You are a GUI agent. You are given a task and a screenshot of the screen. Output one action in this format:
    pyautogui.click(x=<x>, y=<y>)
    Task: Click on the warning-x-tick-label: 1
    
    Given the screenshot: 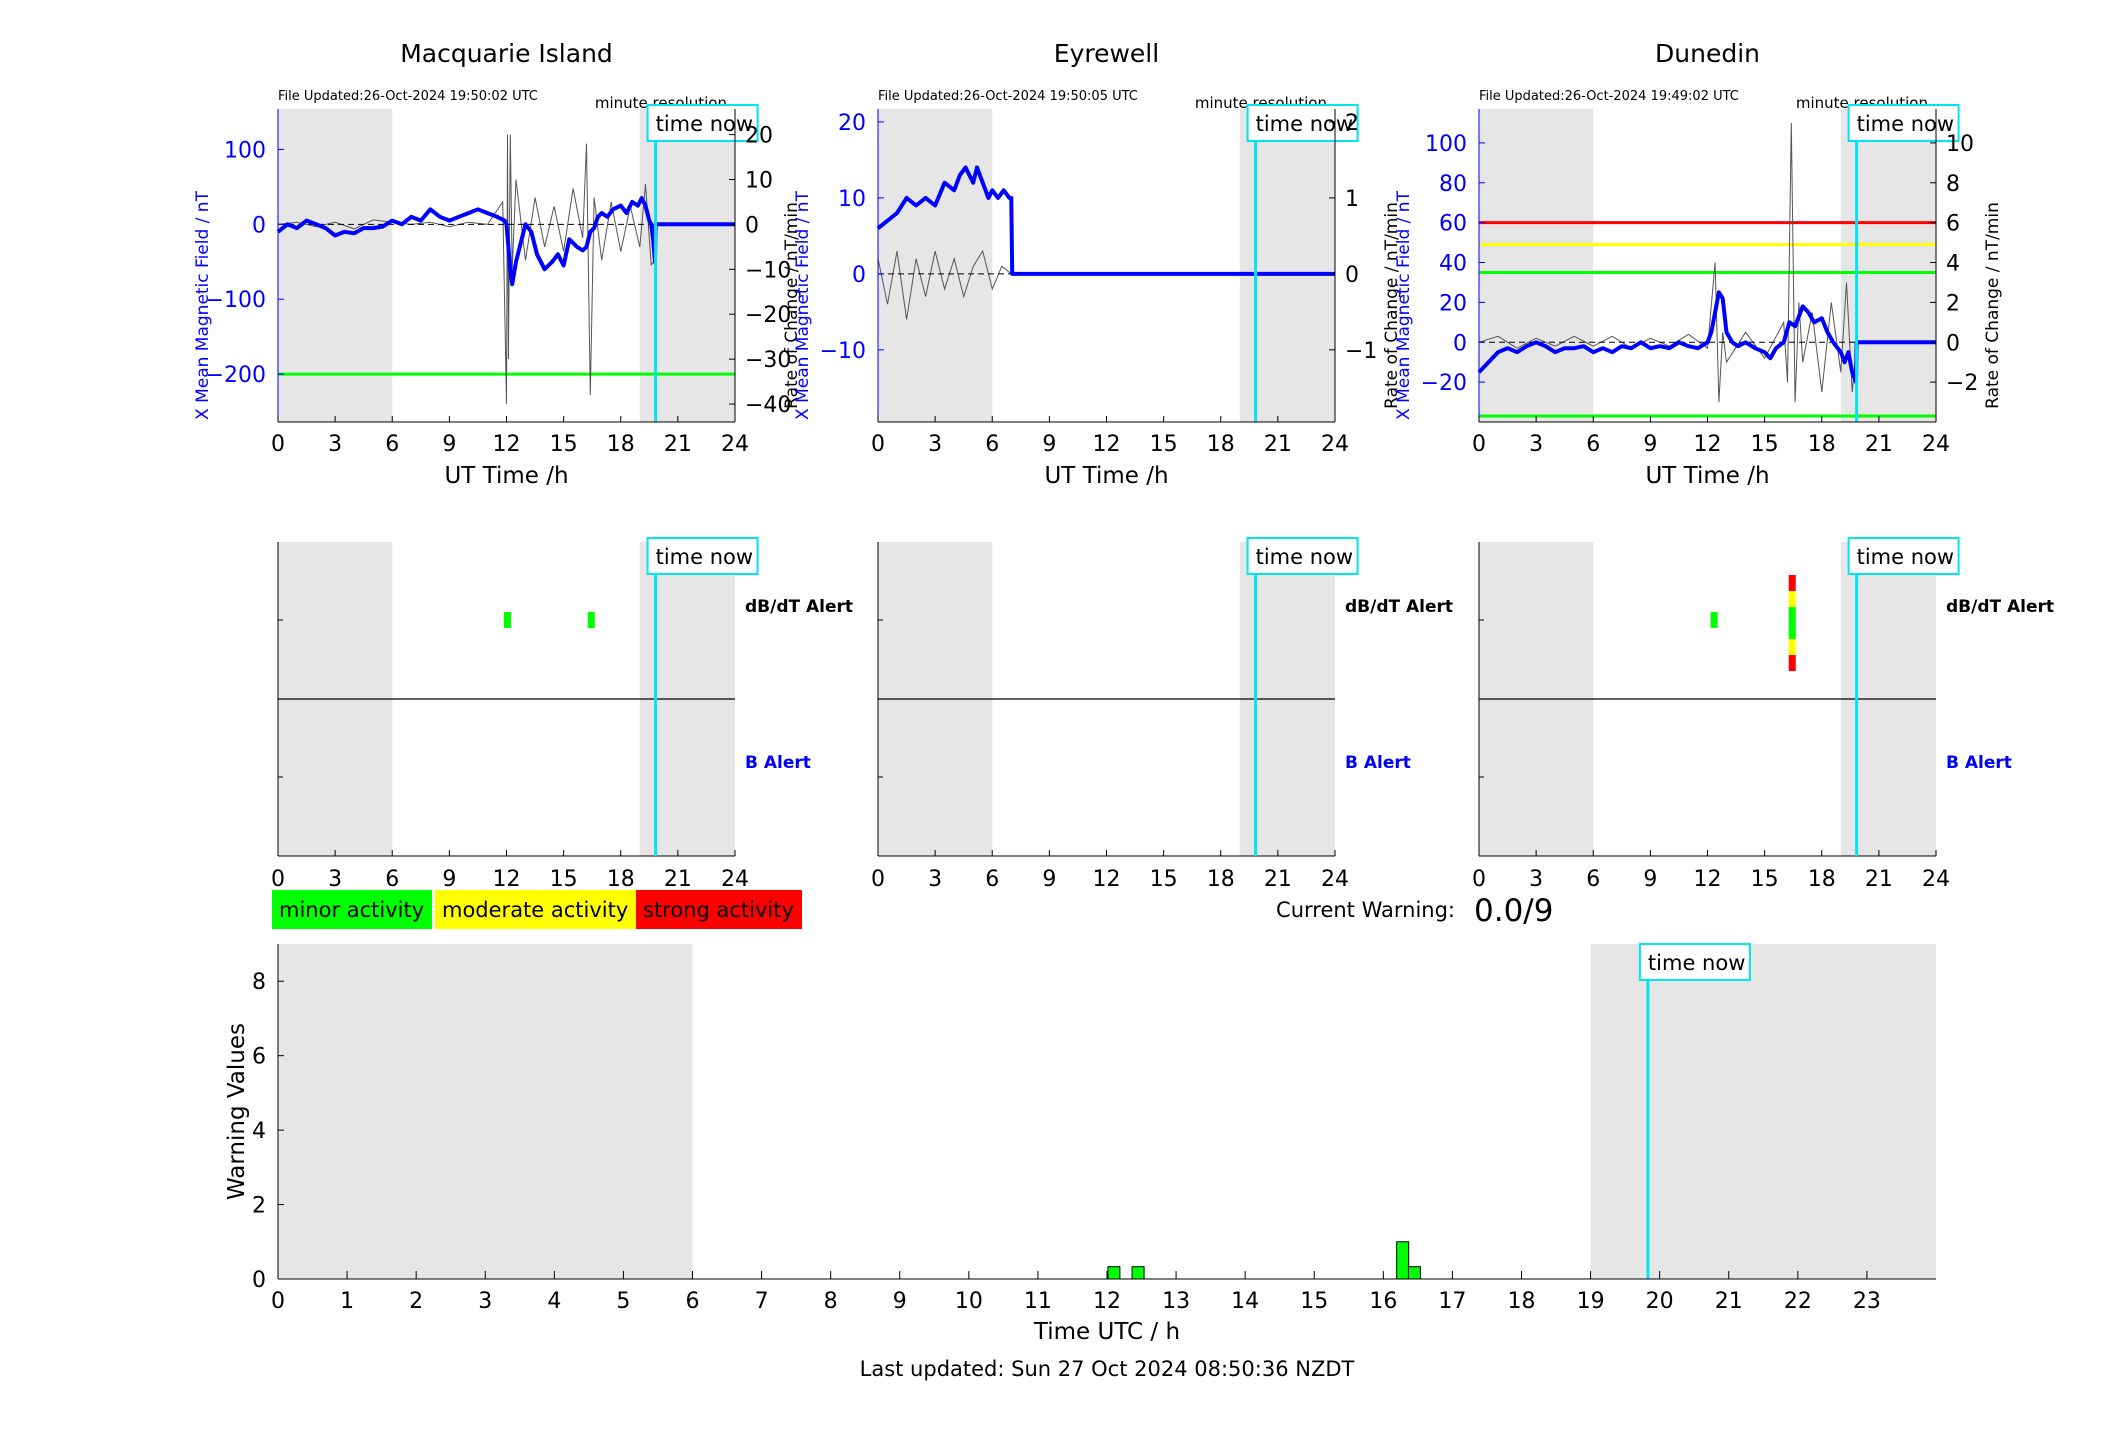 What is the action you would take?
    pyautogui.click(x=347, y=1301)
    